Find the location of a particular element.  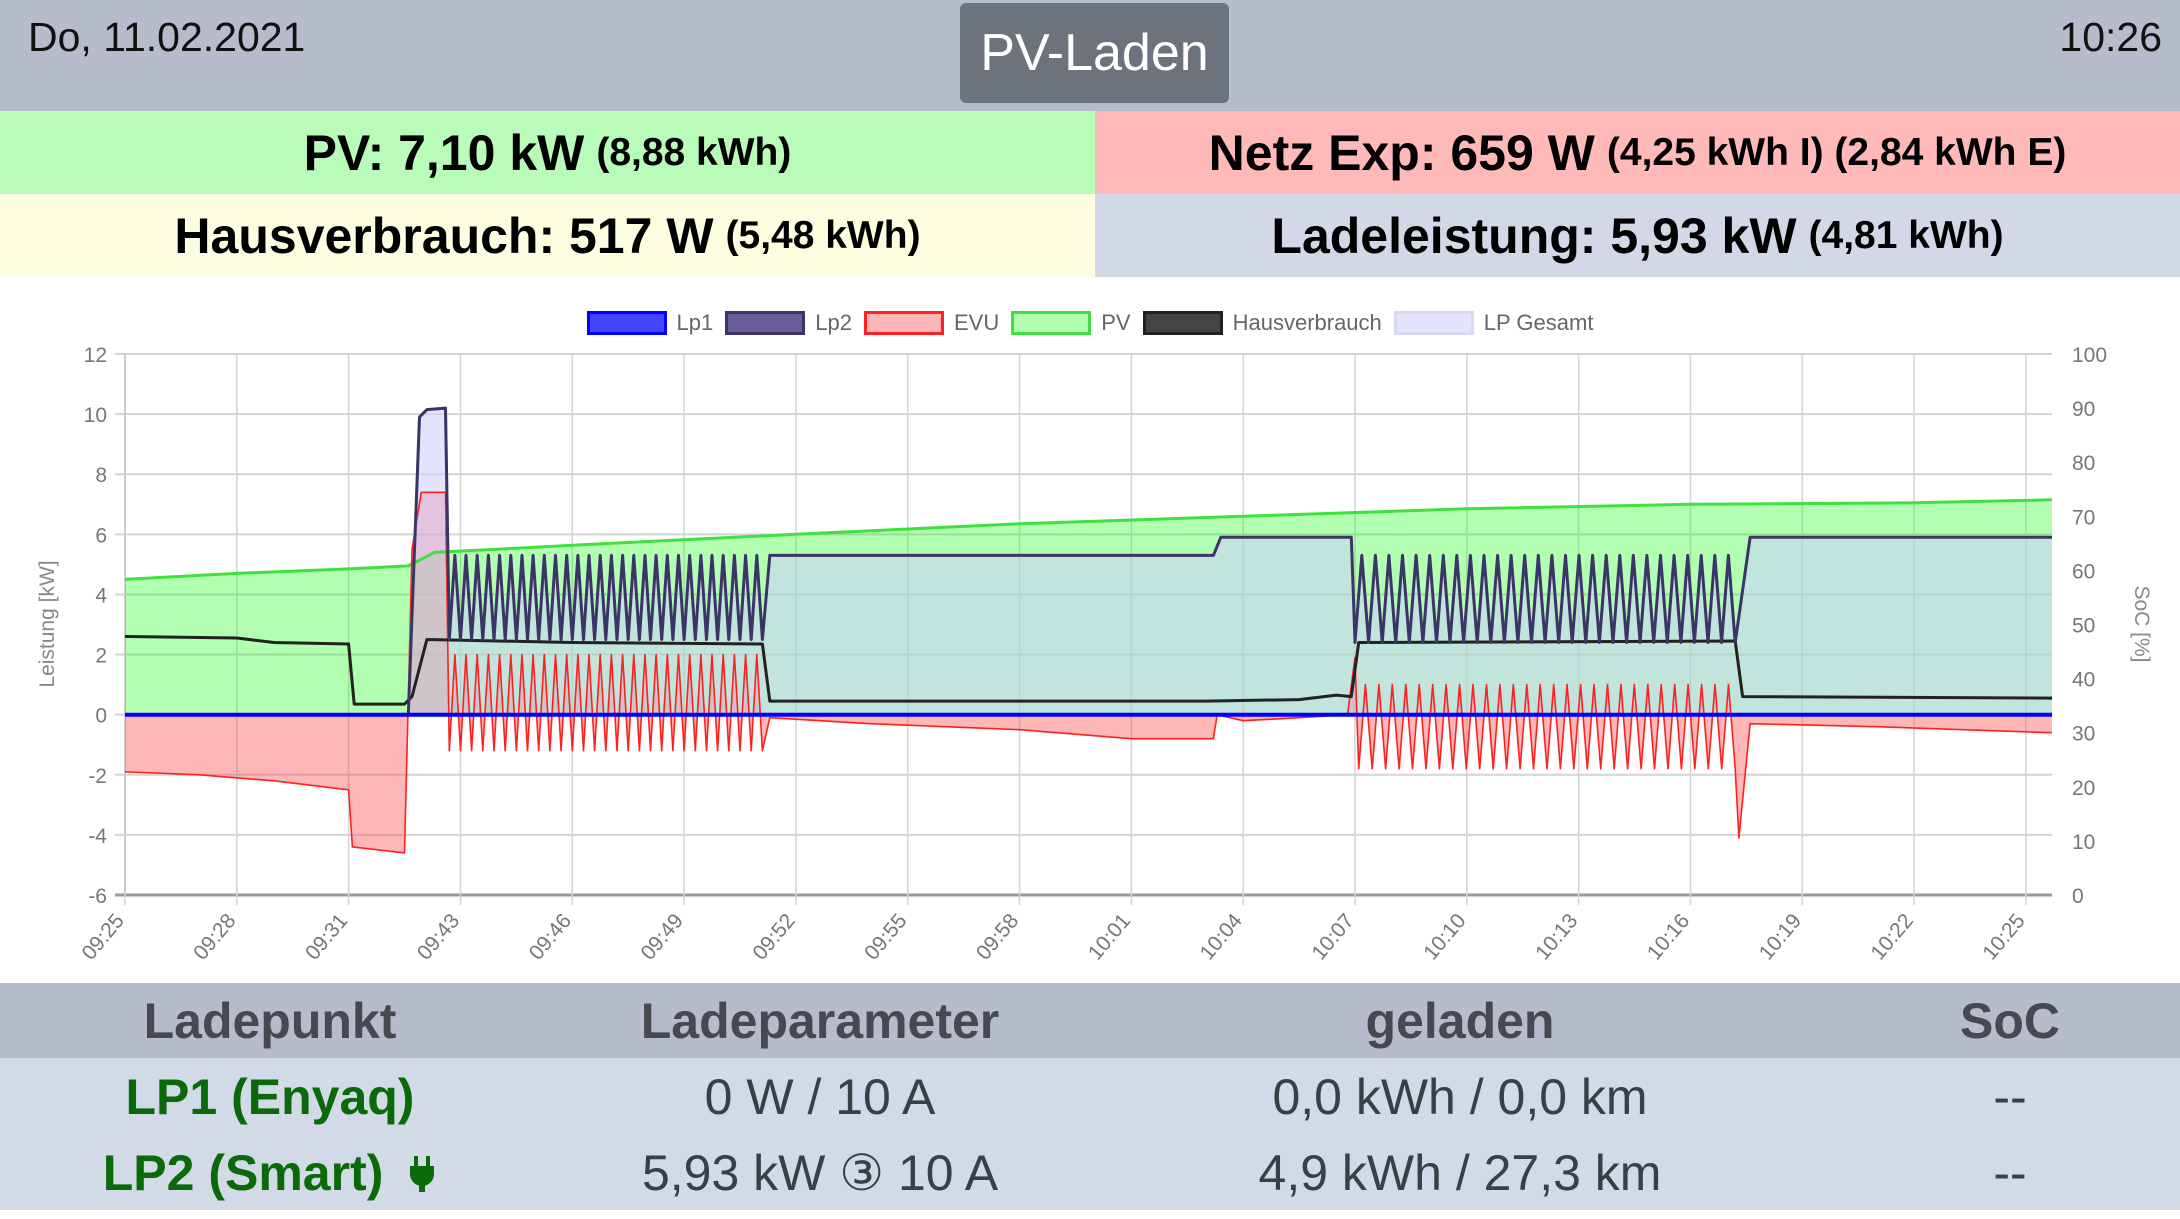

legend-item: Hausverbrauch is located at coordinates (1262, 323).